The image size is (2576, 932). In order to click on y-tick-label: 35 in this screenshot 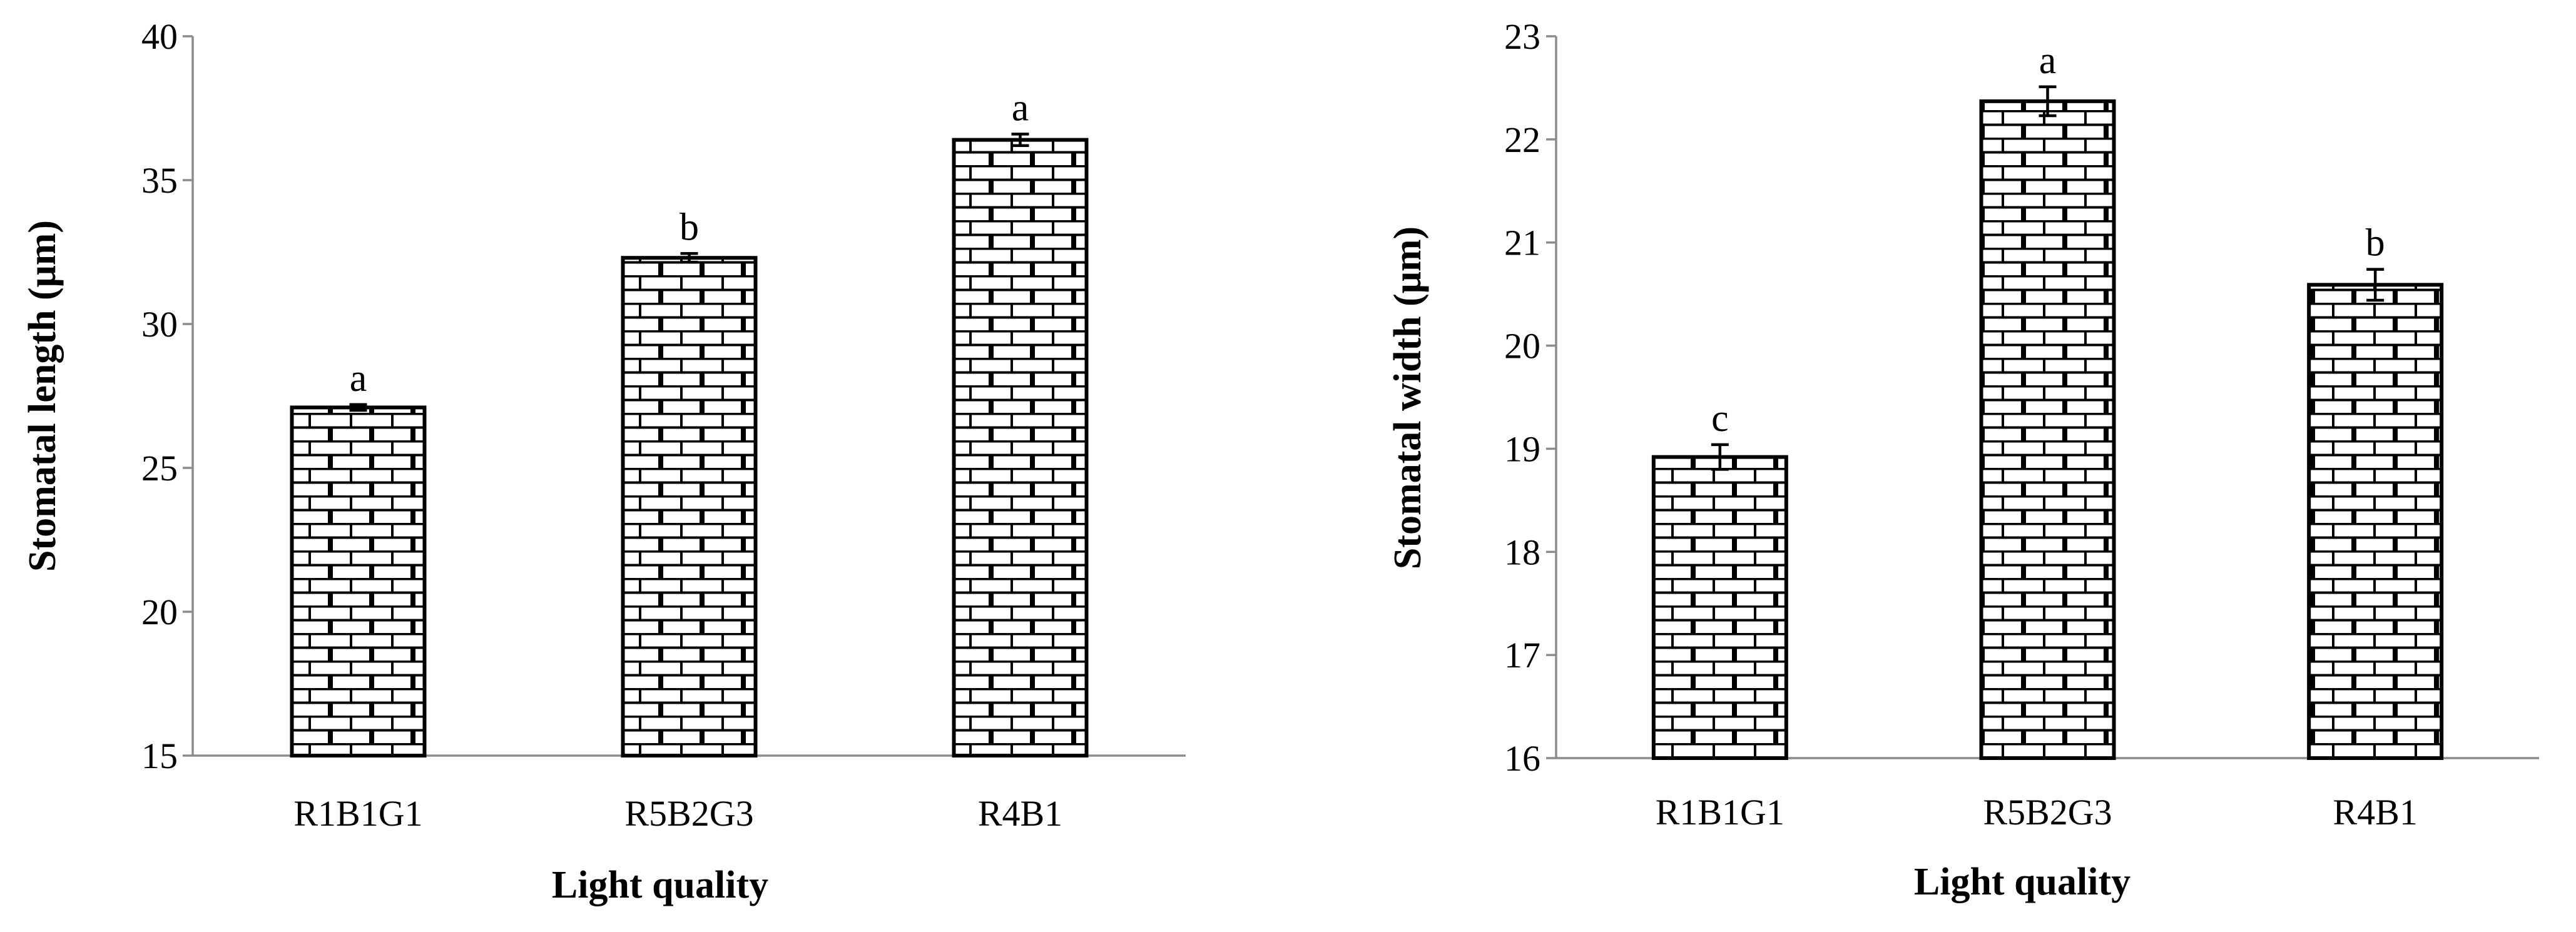, I will do `click(159, 180)`.